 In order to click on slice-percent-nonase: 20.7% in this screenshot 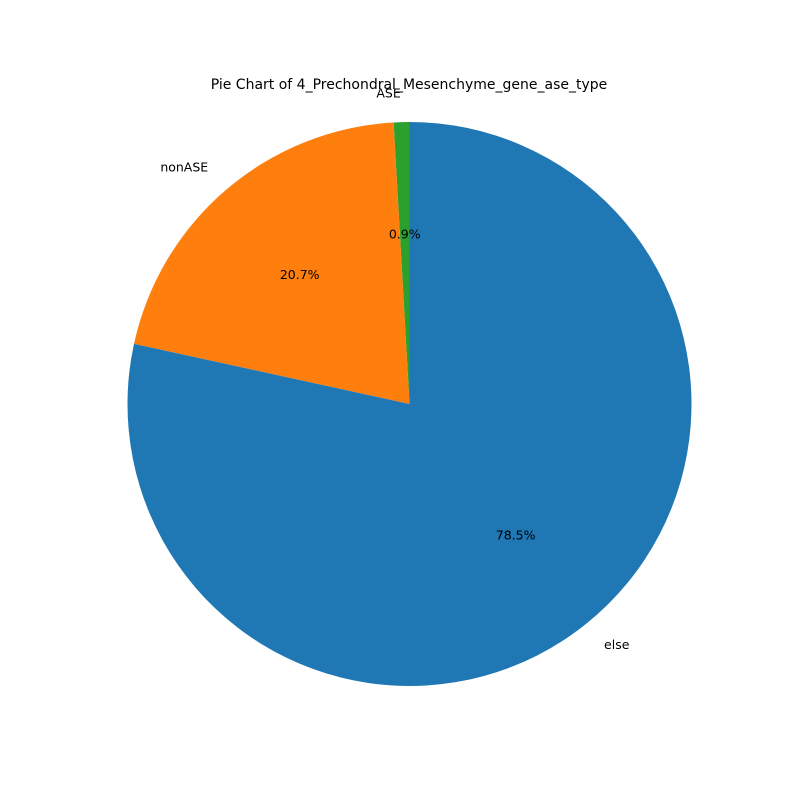, I will do `click(300, 274)`.